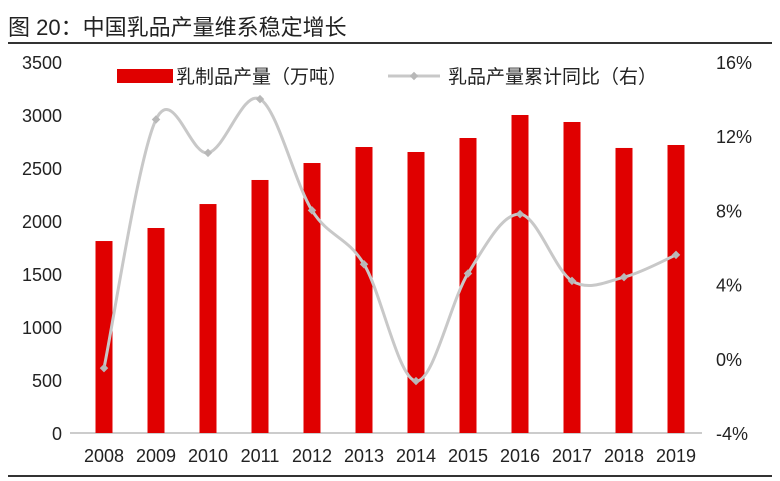 The width and height of the screenshot is (780, 481). What do you see at coordinates (57, 434) in the screenshot?
I see `left-tick-label: 0` at bounding box center [57, 434].